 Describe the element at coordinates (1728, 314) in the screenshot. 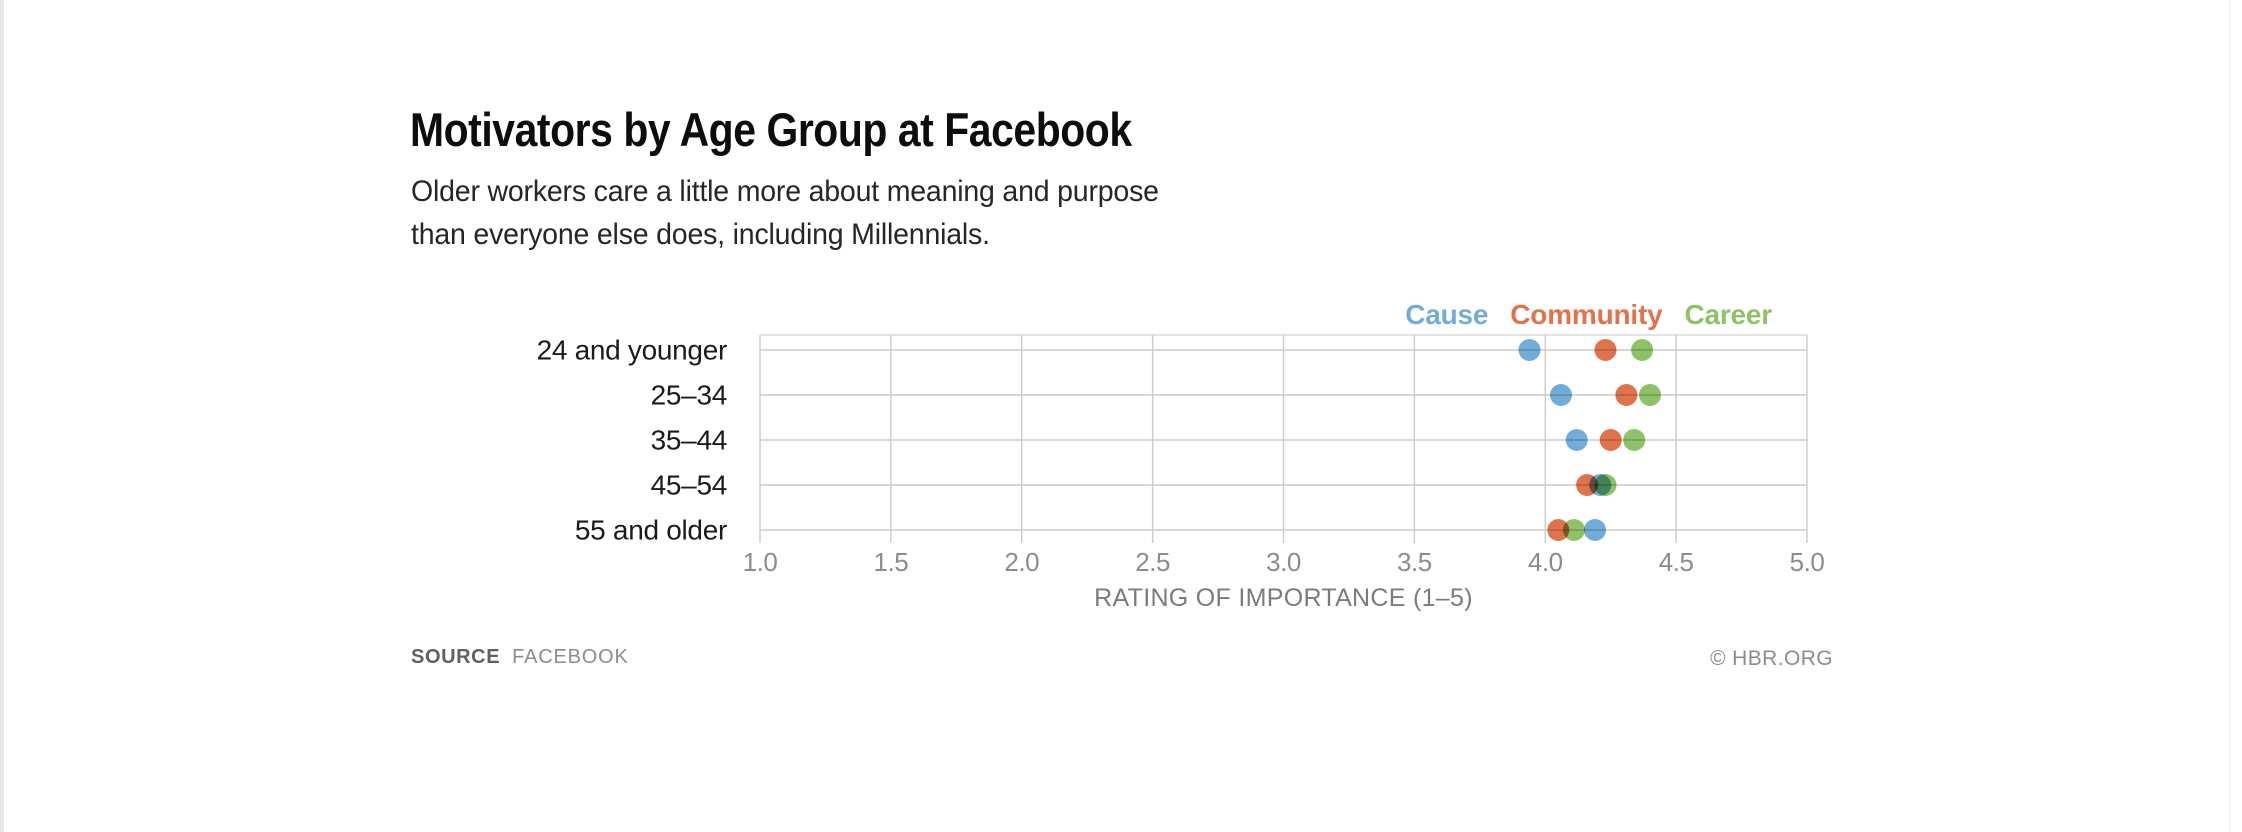

I see `legend-item-career: Career` at that location.